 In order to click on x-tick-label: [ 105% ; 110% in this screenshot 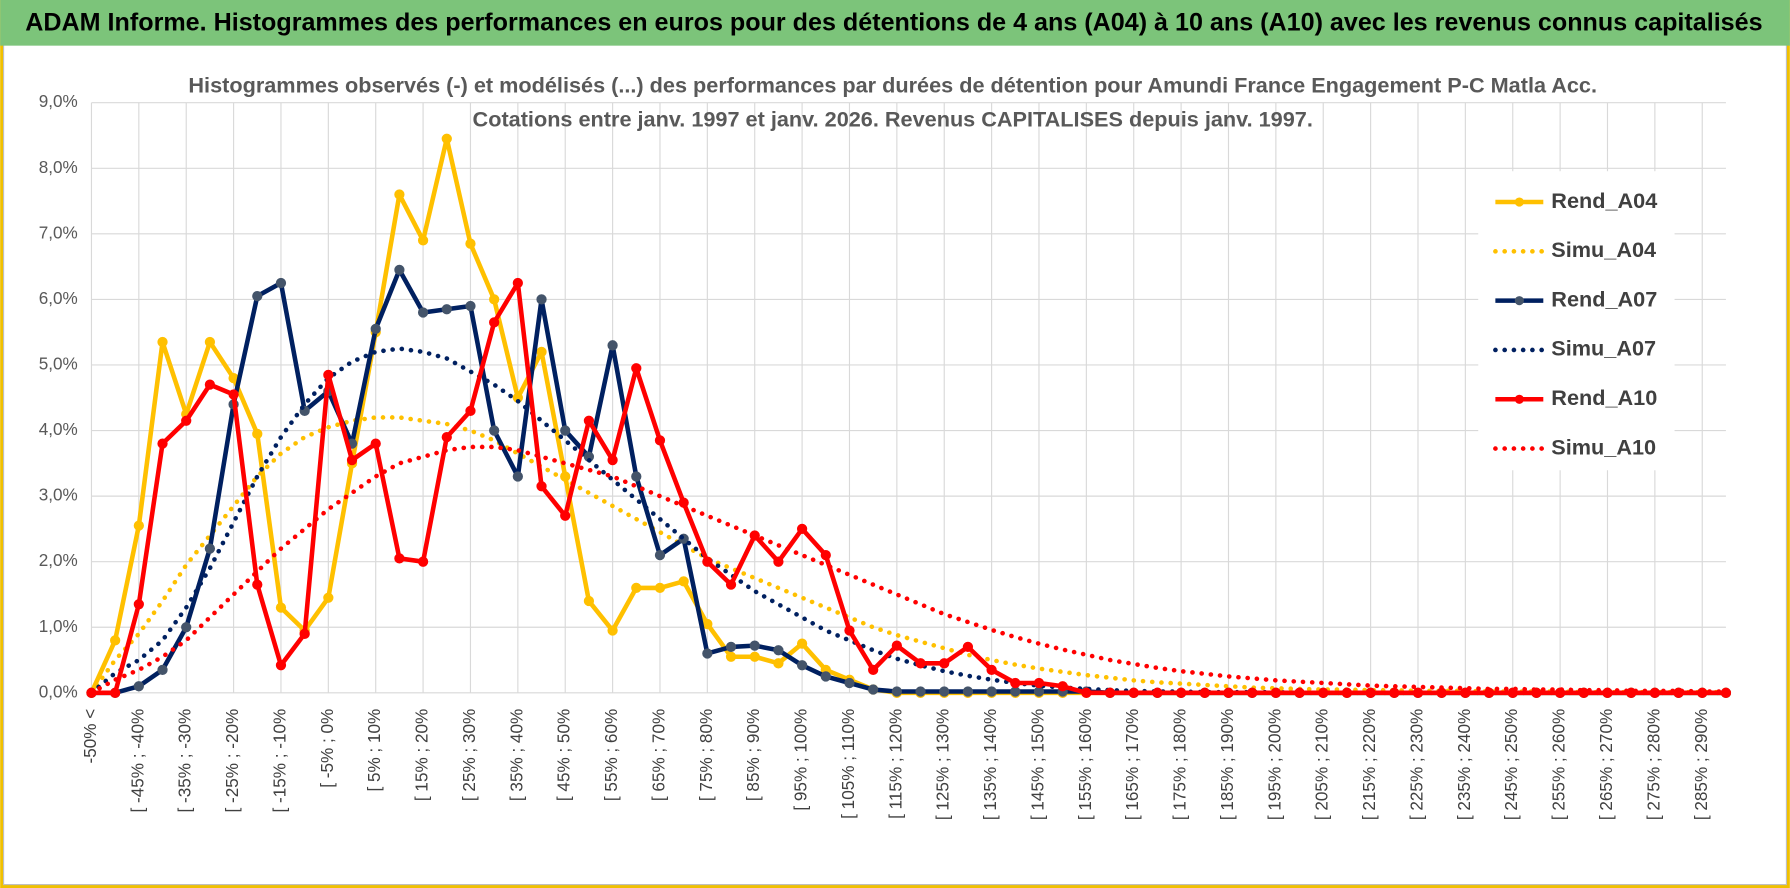, I will do `click(848, 764)`.